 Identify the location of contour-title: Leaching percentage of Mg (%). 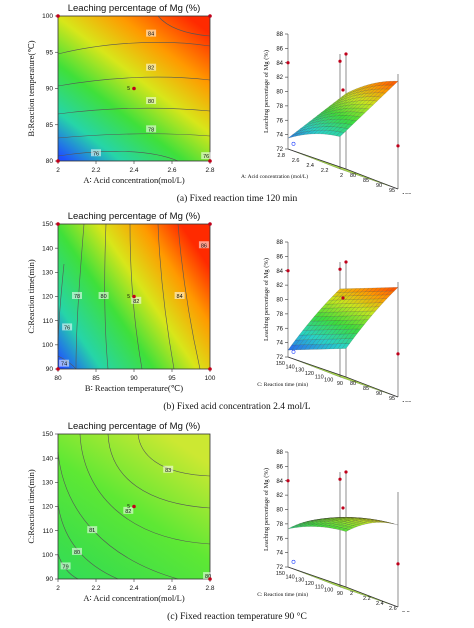
(134, 216).